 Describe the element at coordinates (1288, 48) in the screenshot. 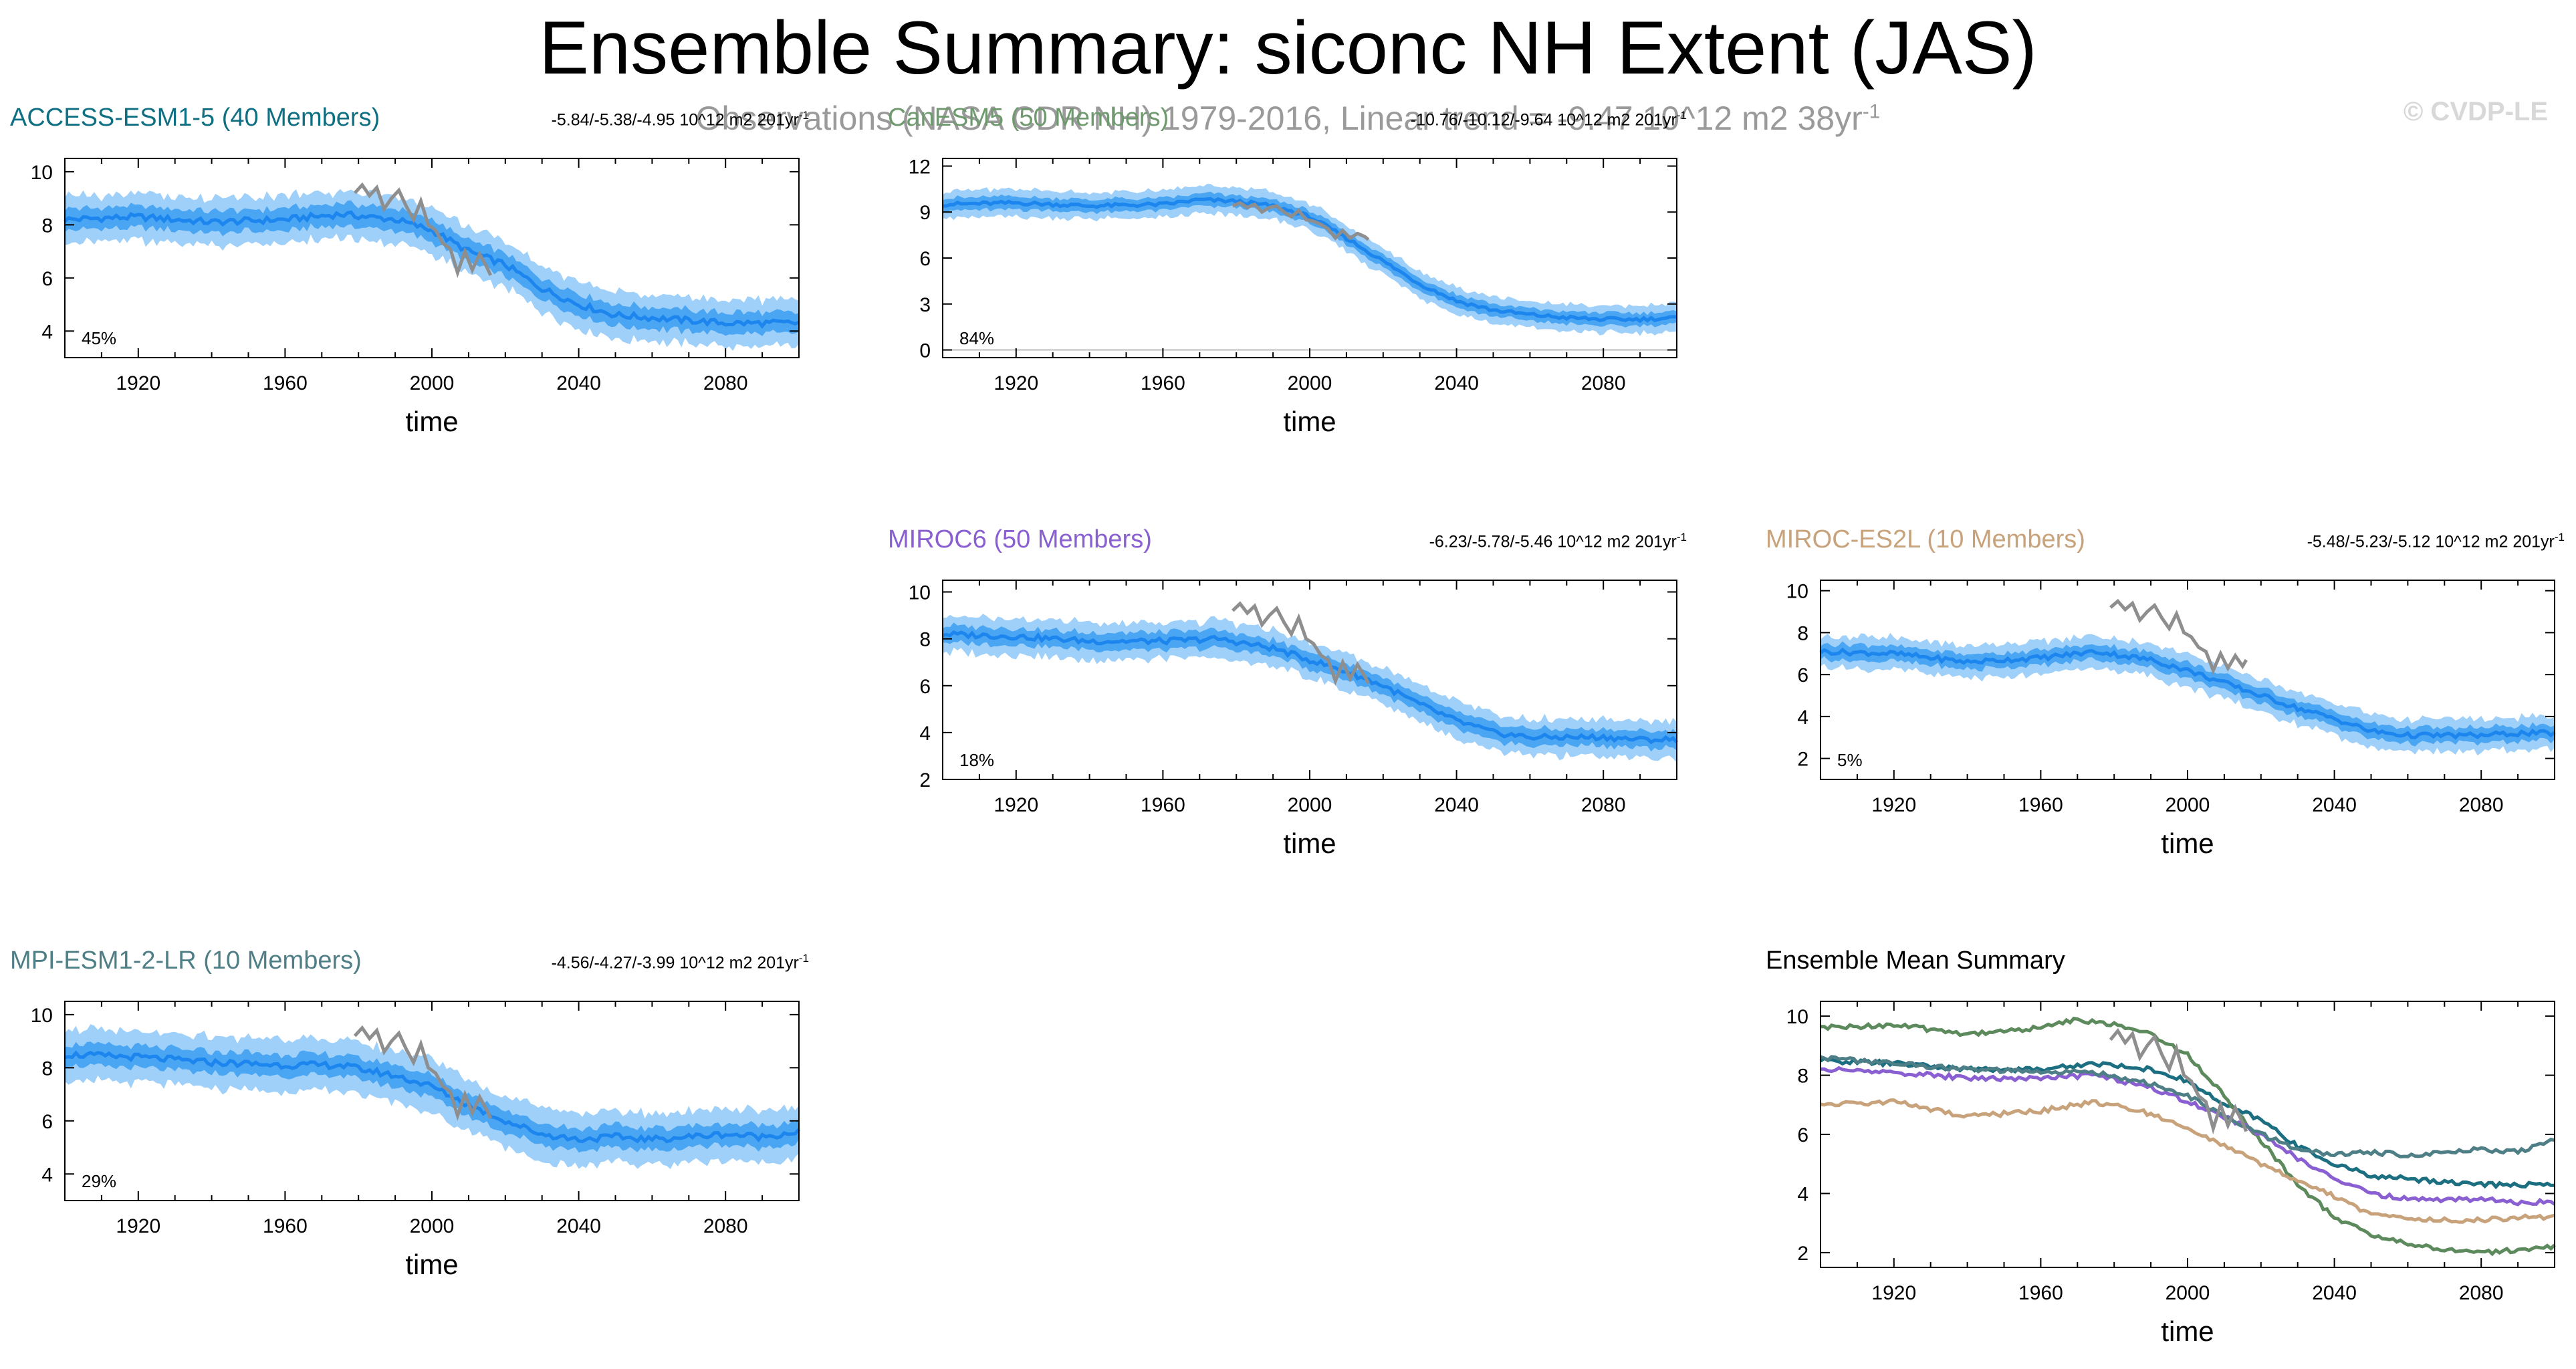

I see `page-title: Ensemble Summary: siconc NH Extent (JAS)` at that location.